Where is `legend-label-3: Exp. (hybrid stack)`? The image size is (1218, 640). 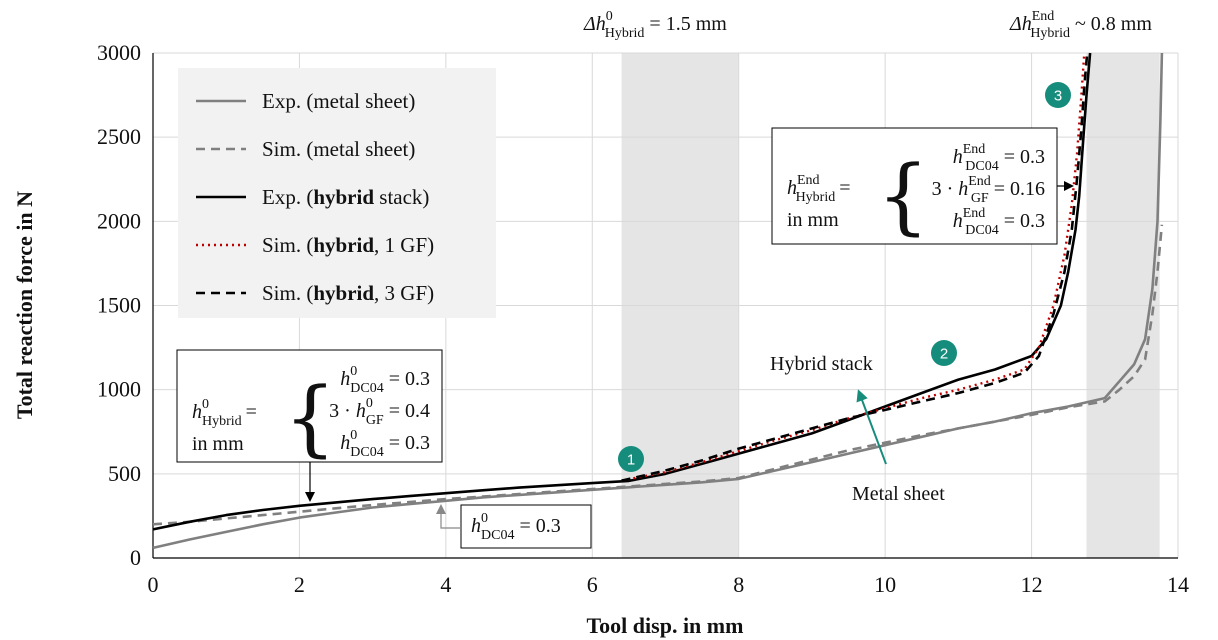
legend-label-3: Exp. (hybrid stack) is located at coordinates (345, 197).